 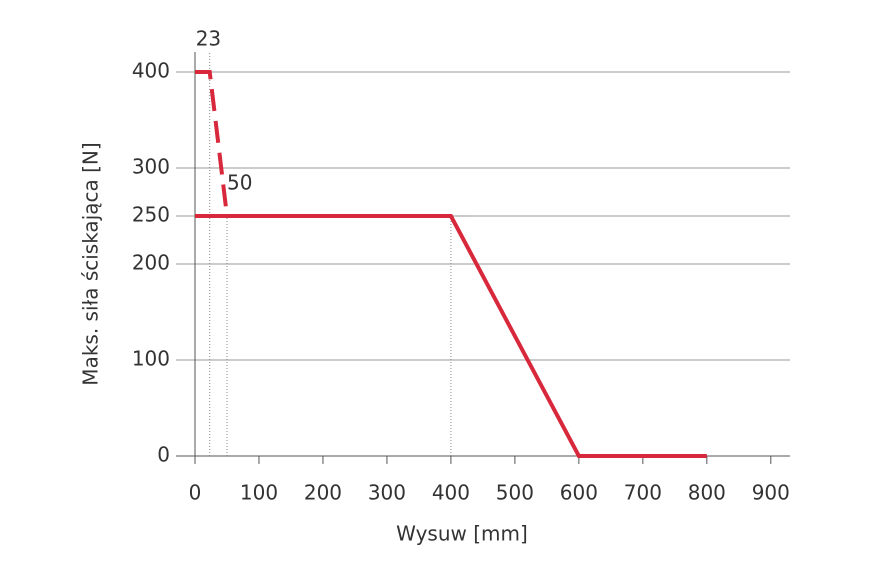 What do you see at coordinates (151, 359) in the screenshot?
I see `y-tick-label: 100` at bounding box center [151, 359].